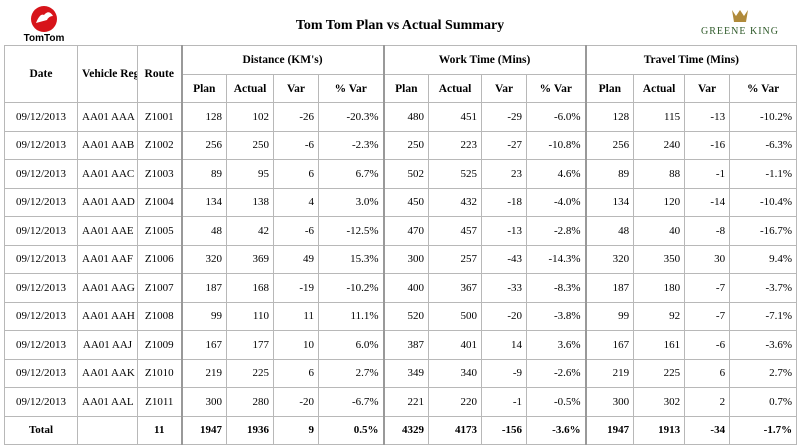 The image size is (800, 447). I want to click on cell: 432, so click(455, 202).